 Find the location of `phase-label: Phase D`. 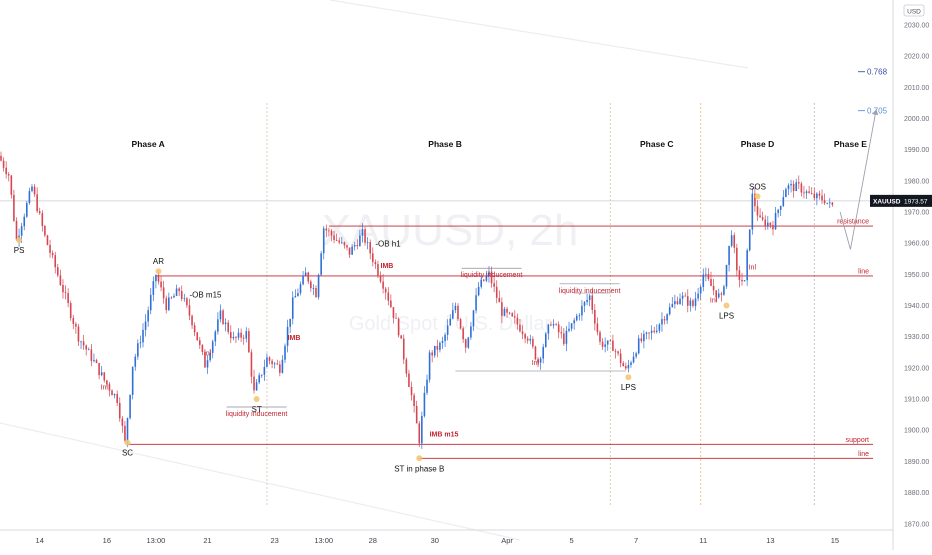

phase-label: Phase D is located at coordinates (758, 144).